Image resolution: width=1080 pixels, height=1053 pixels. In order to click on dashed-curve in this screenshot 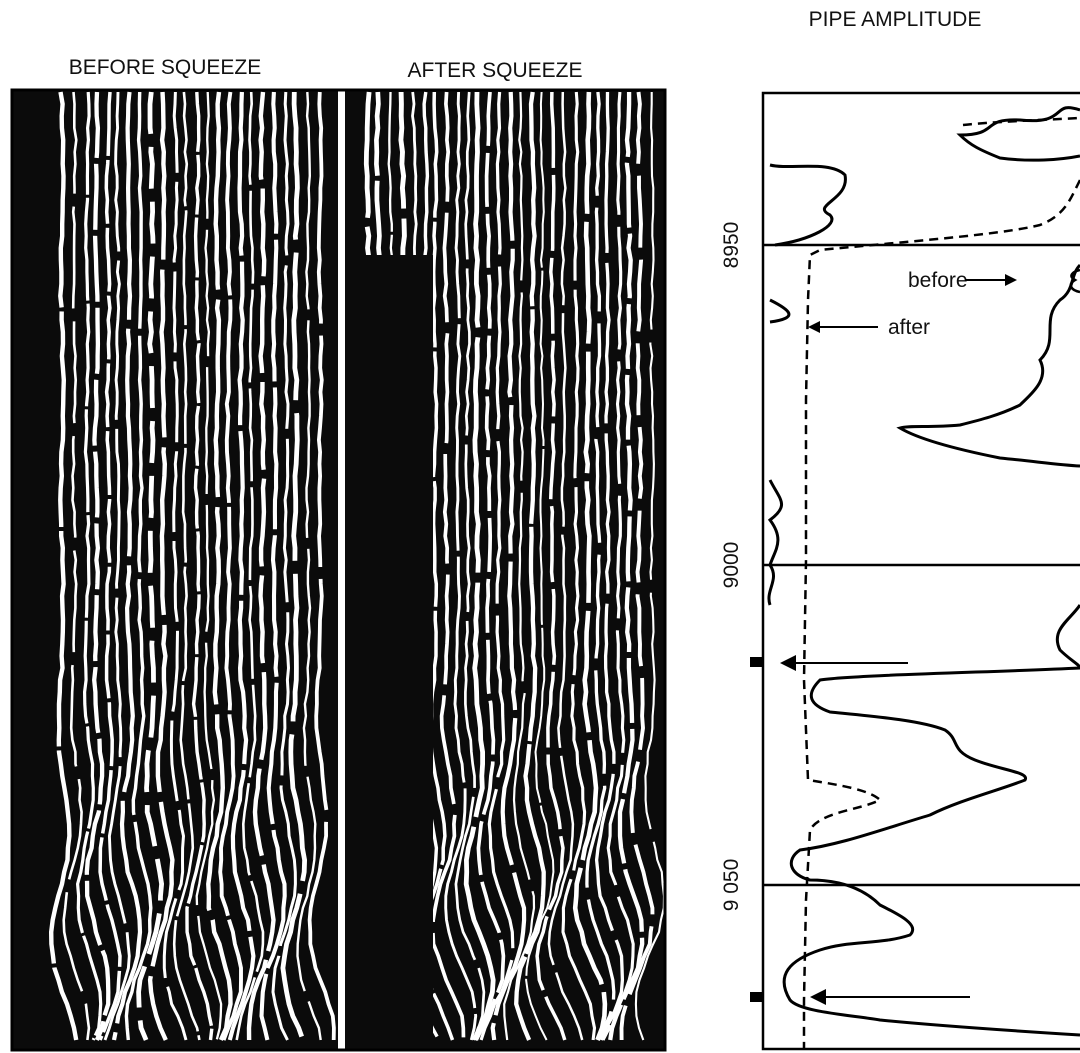, I will do `click(1021, 121)`.